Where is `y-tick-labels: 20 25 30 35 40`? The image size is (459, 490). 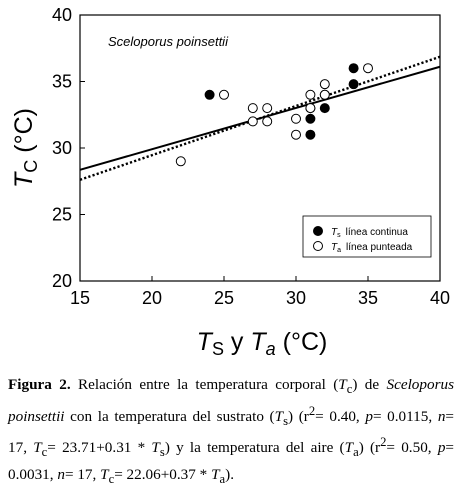 y-tick-labels: 20 25 30 35 40 is located at coordinates (62, 148).